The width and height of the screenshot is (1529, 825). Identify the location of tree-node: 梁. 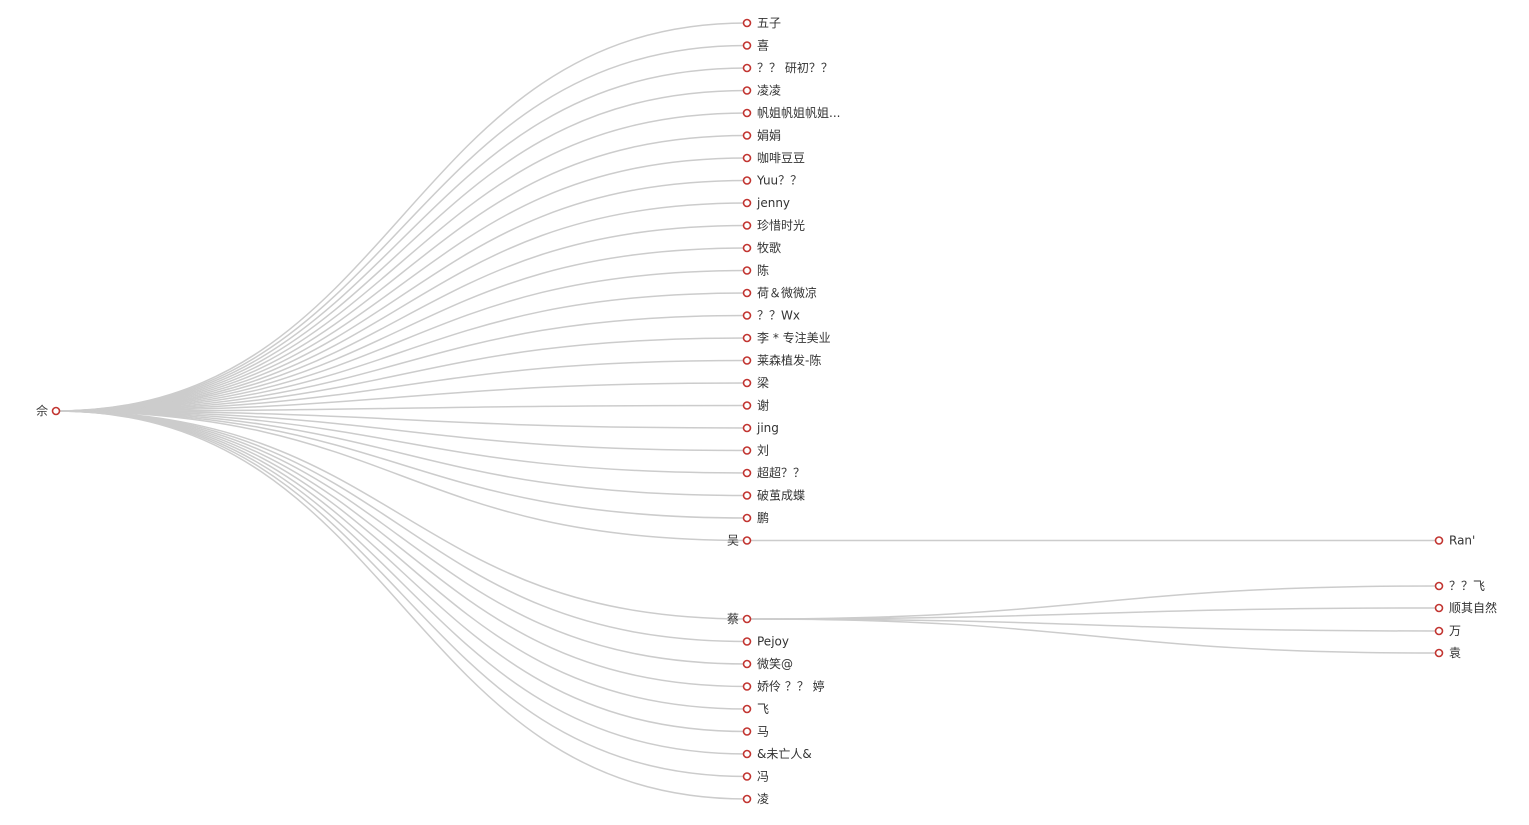
(756, 382).